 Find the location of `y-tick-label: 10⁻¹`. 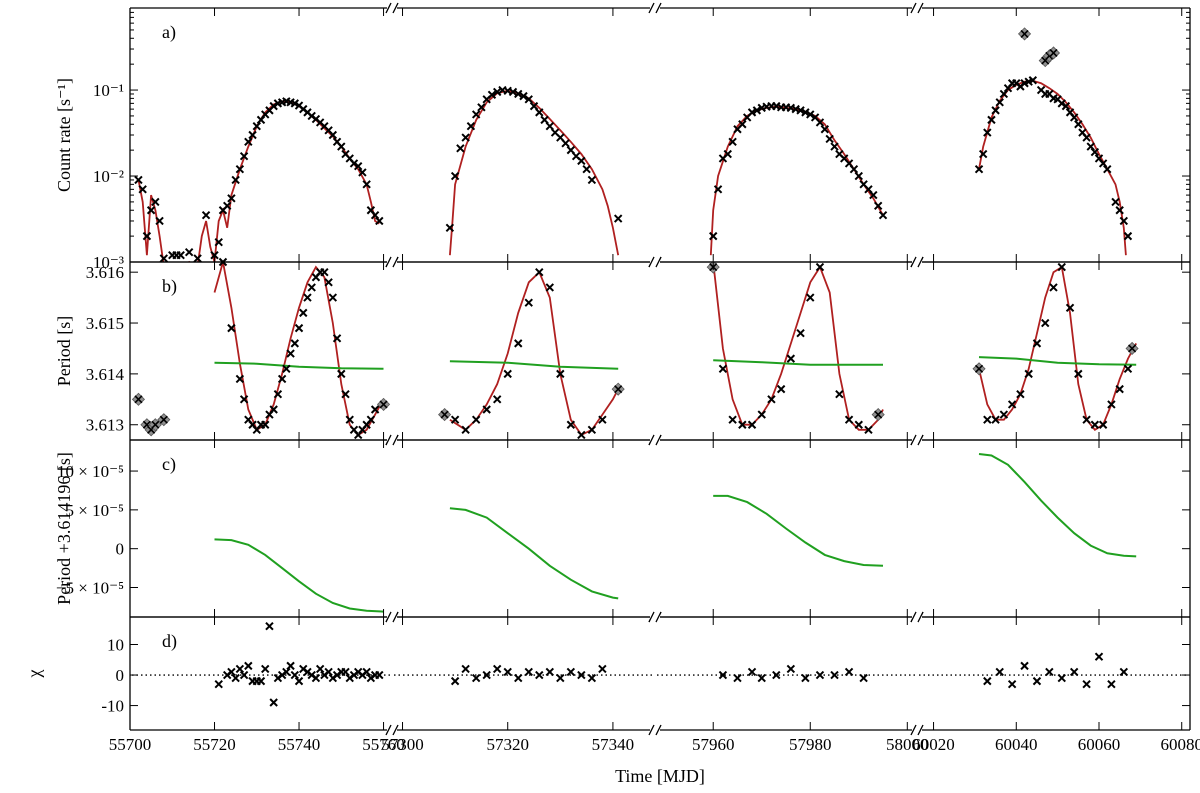

y-tick-label: 10⁻¹ is located at coordinates (108, 90).